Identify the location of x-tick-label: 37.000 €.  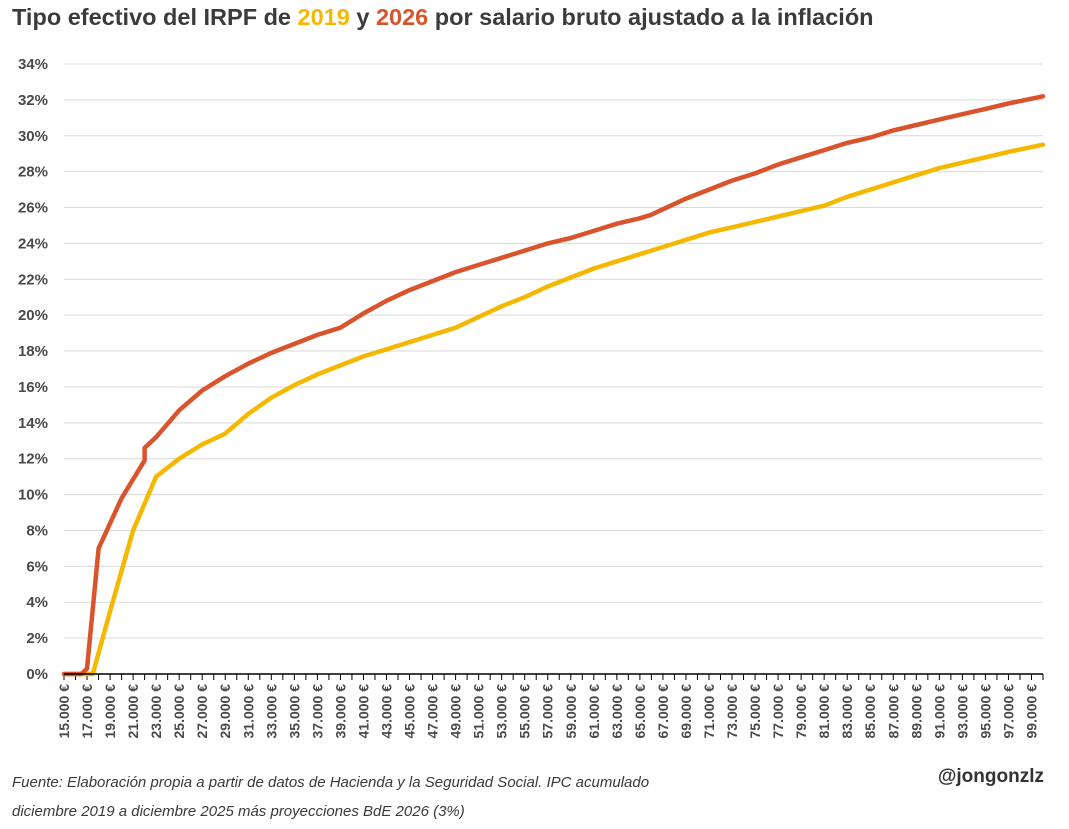
(317, 711).